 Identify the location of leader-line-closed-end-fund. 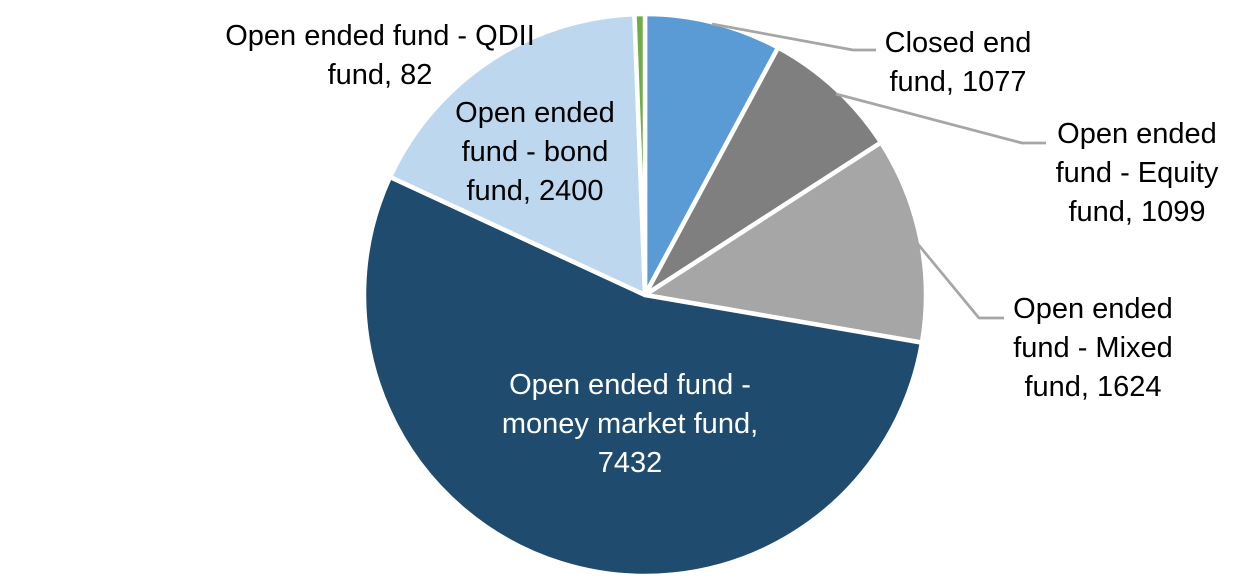
(793, 37).